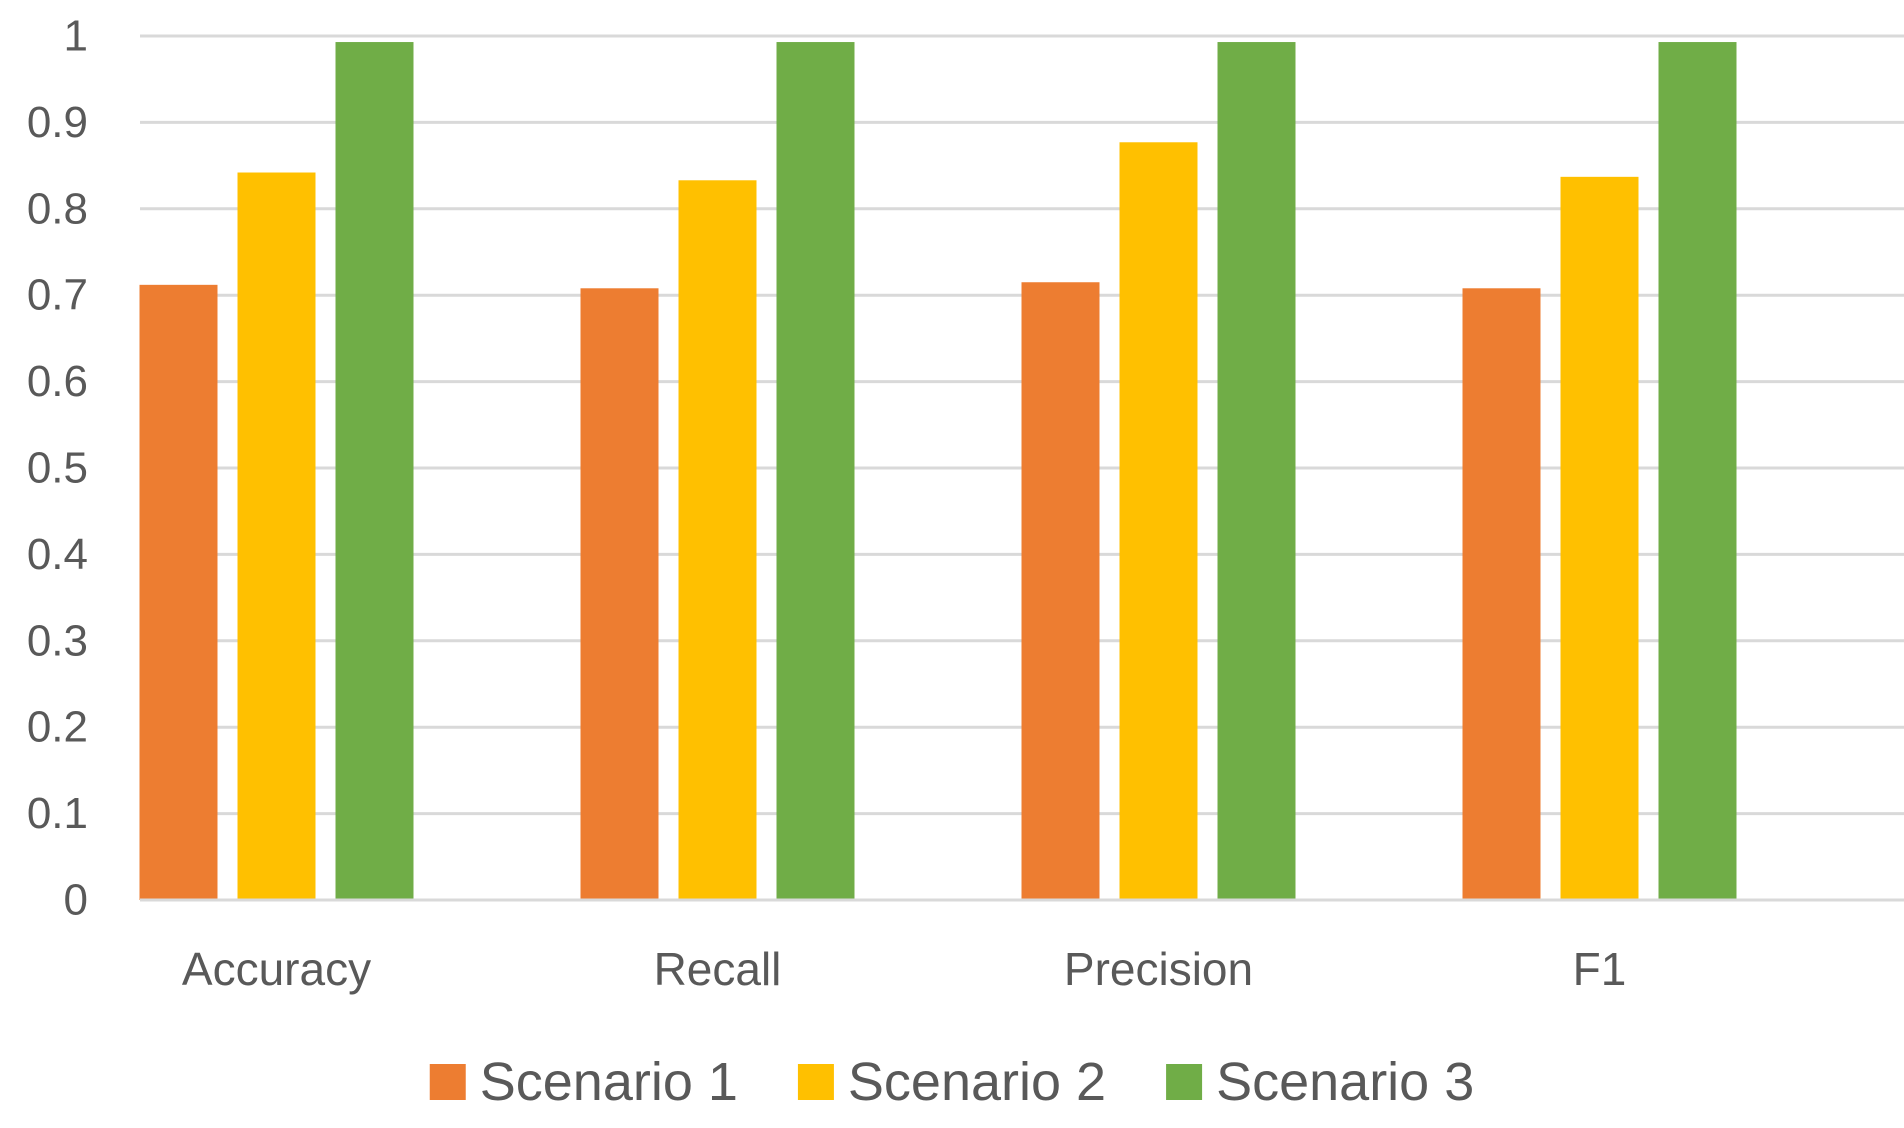 This screenshot has width=1904, height=1128. I want to click on y-tick-label: 0.2, so click(57, 727).